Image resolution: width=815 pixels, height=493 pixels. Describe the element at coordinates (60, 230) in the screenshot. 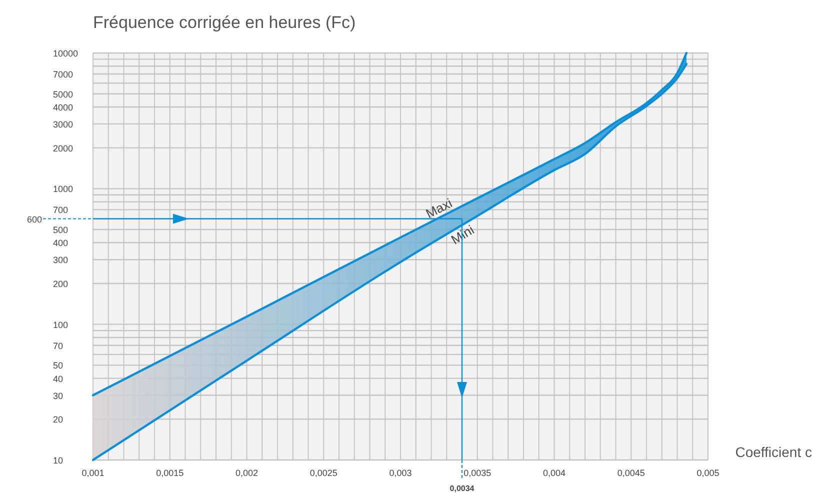

I see `y-tick-label: 500` at that location.